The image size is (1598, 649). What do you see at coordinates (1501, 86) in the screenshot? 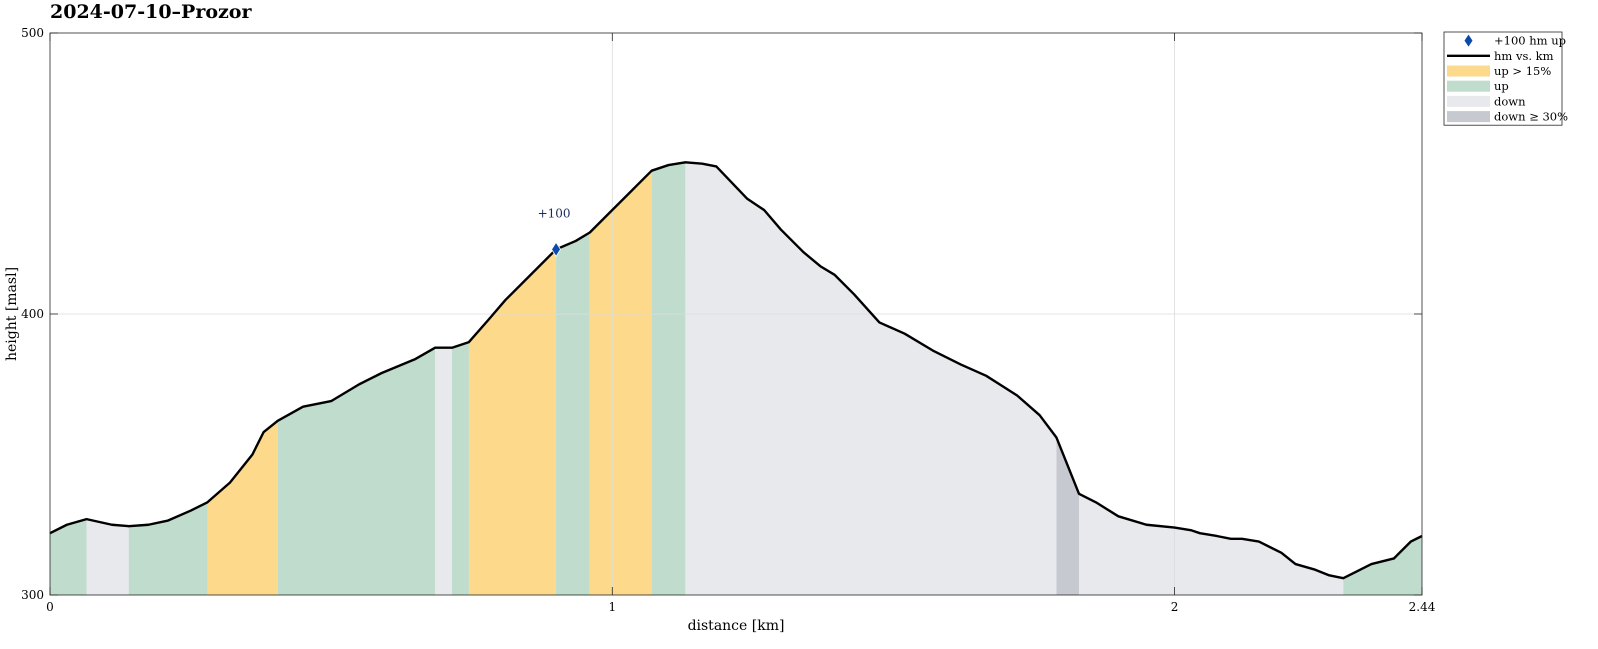
I see `legend-label-up: up` at bounding box center [1501, 86].